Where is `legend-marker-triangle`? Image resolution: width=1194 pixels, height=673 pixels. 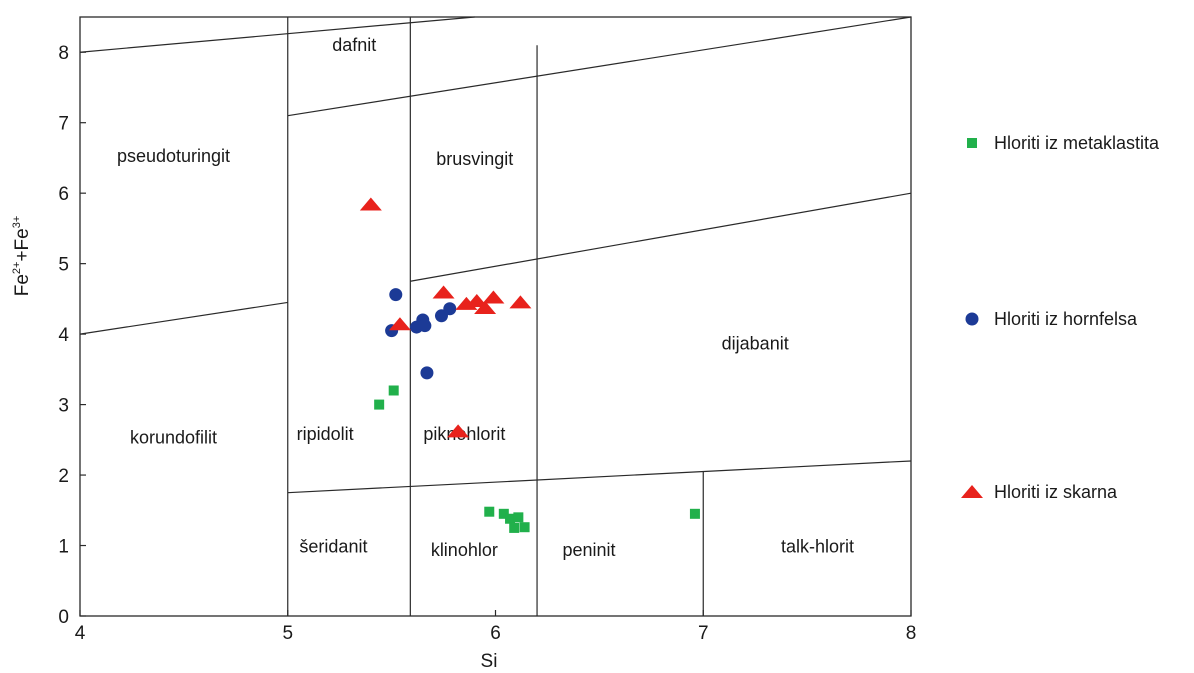
legend-marker-triangle is located at coordinates (972, 491).